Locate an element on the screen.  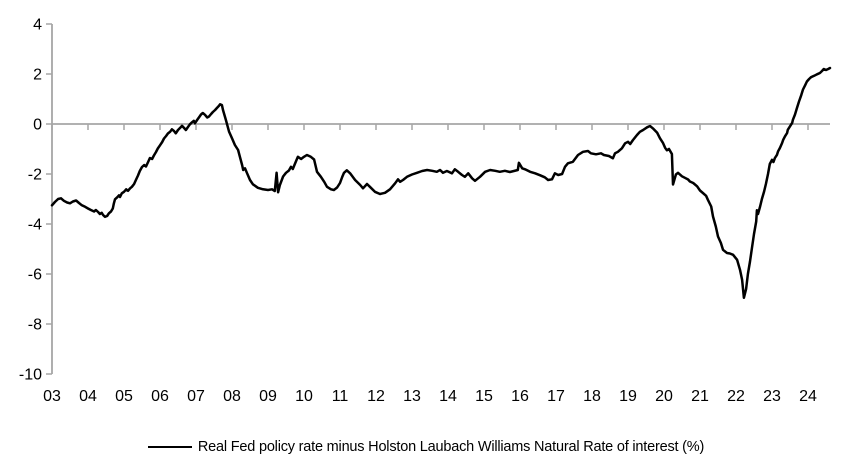
x-tick-label: 04 is located at coordinates (88, 396).